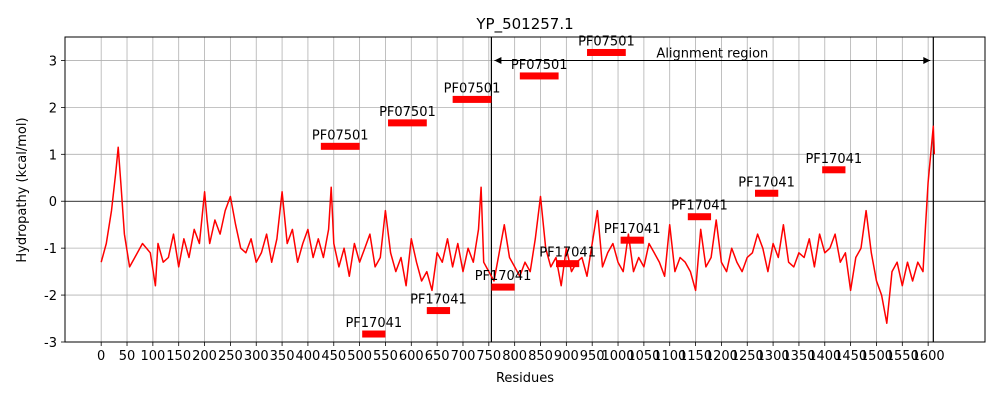 The width and height of the screenshot is (1000, 400). What do you see at coordinates (50, 249) in the screenshot?
I see `y-tick-label: -1` at bounding box center [50, 249].